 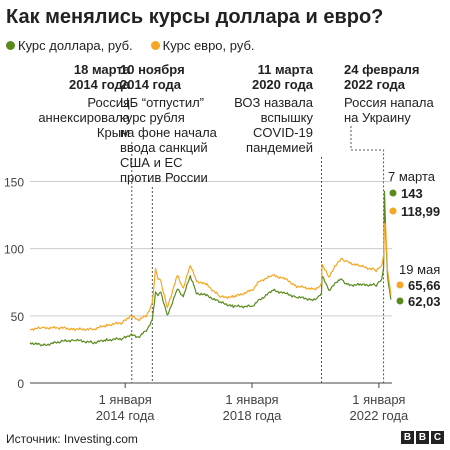 What do you see at coordinates (286, 69) in the screenshot?
I see `annotation-date: 11 марта` at bounding box center [286, 69].